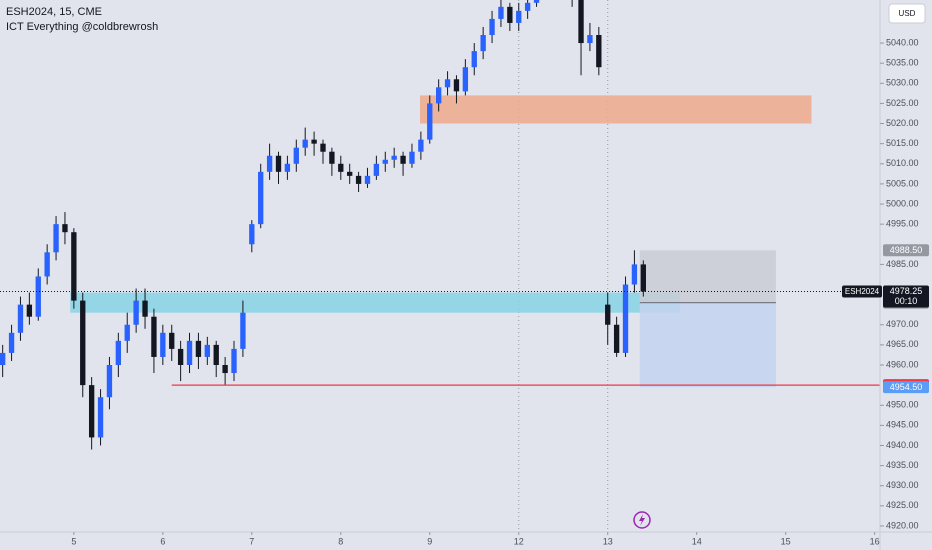  What do you see at coordinates (902, 445) in the screenshot?
I see `y-tick-label: 4940.00` at bounding box center [902, 445].